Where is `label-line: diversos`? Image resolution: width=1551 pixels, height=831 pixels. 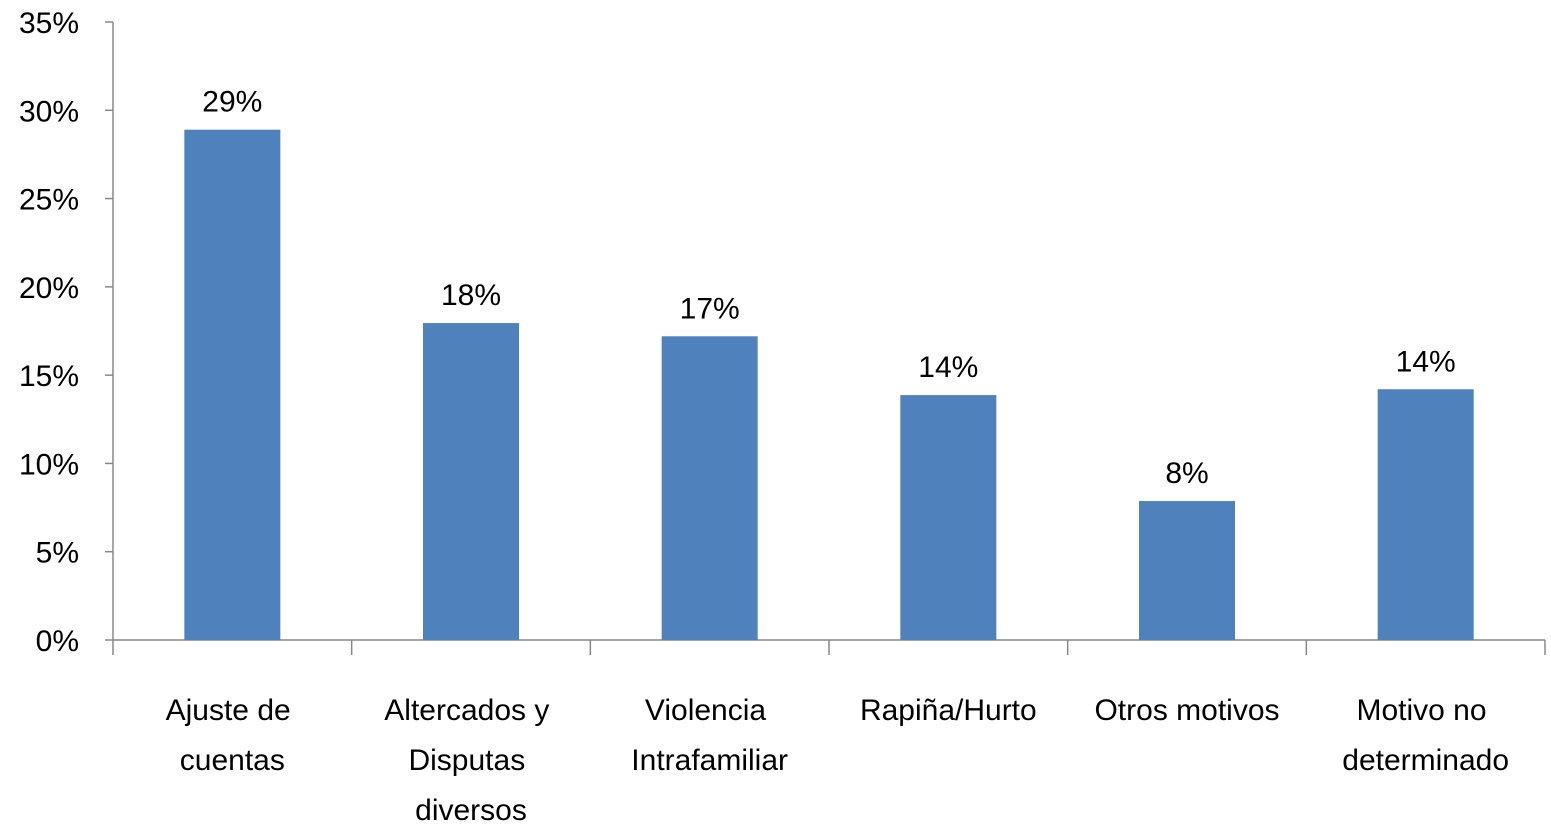
label-line: diversos is located at coordinates (471, 810).